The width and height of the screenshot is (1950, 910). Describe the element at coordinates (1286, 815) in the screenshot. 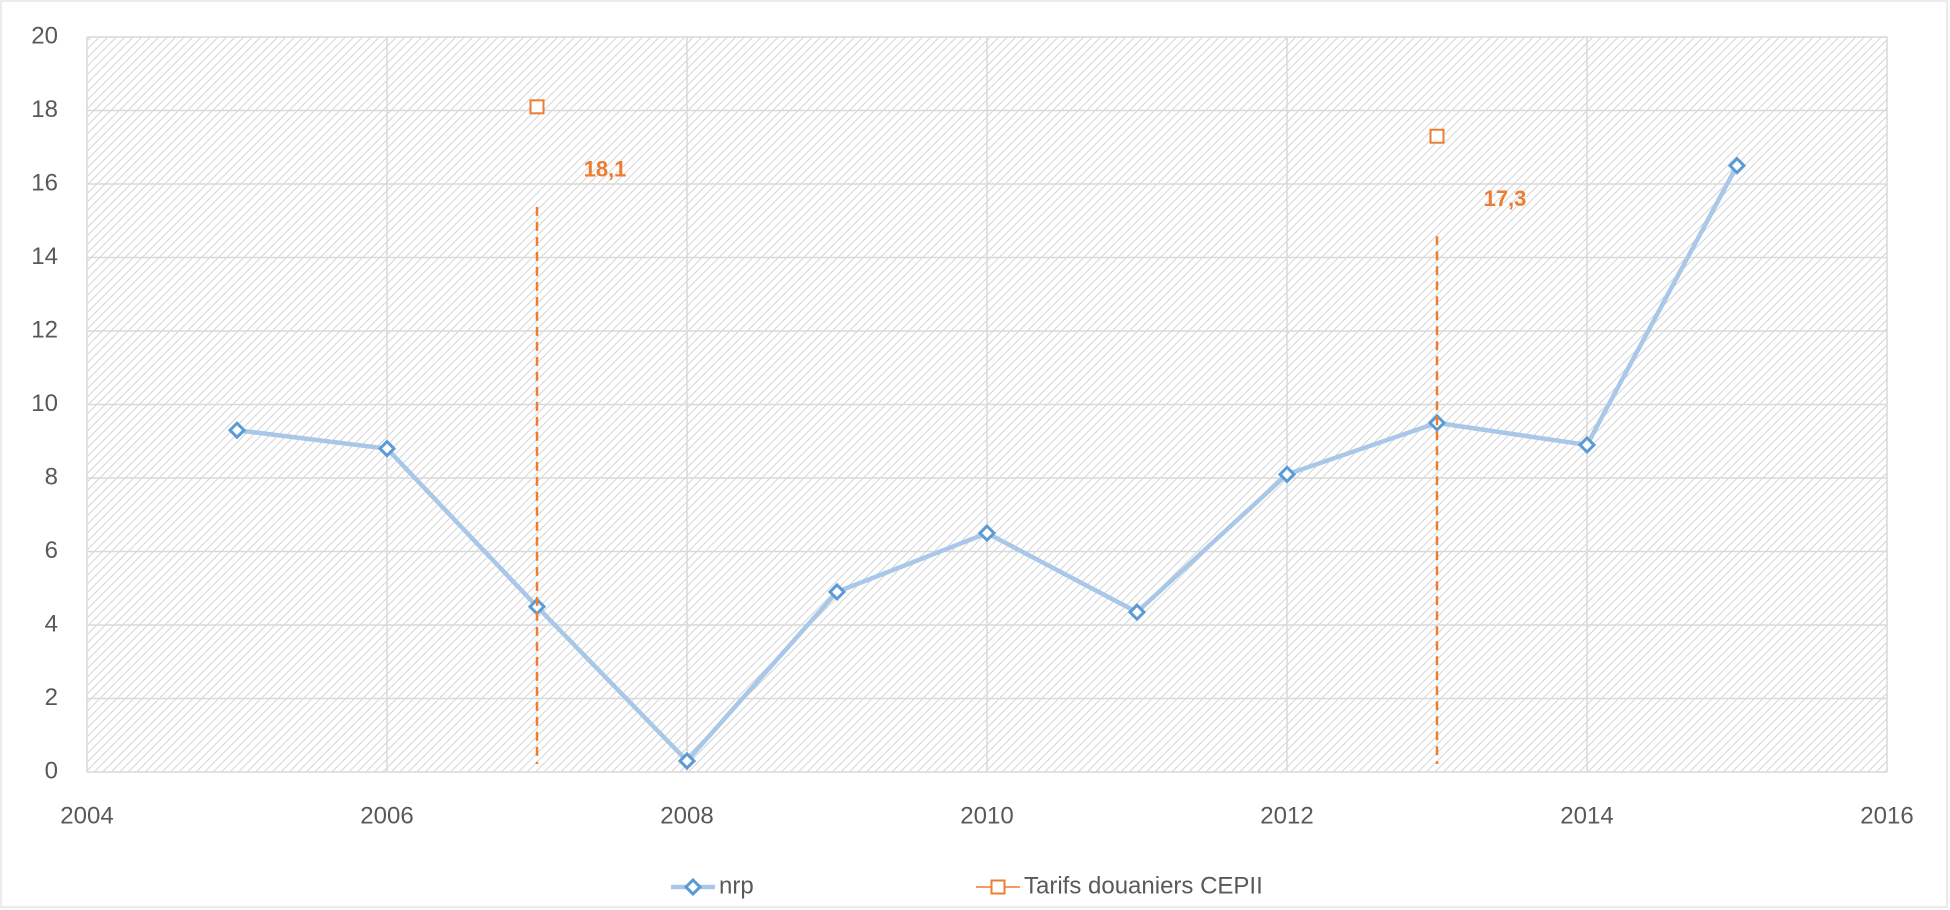

I see `x-tick-label: 2012` at that location.